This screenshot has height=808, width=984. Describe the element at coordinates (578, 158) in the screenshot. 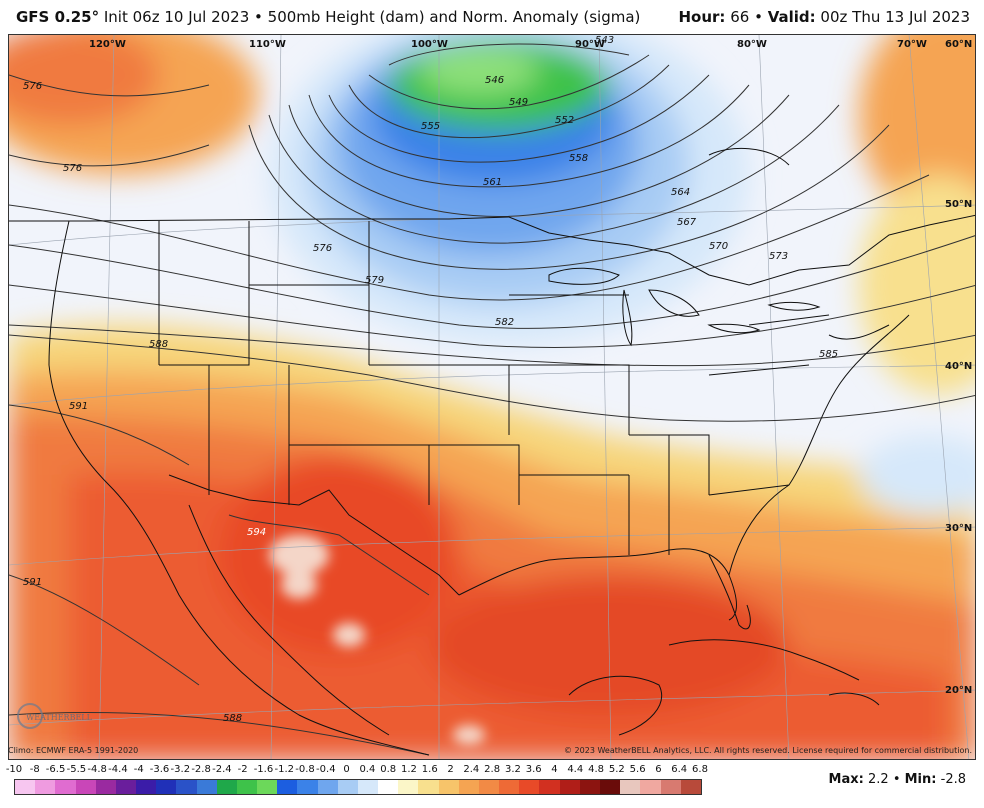

I see `contour-label: 558` at that location.